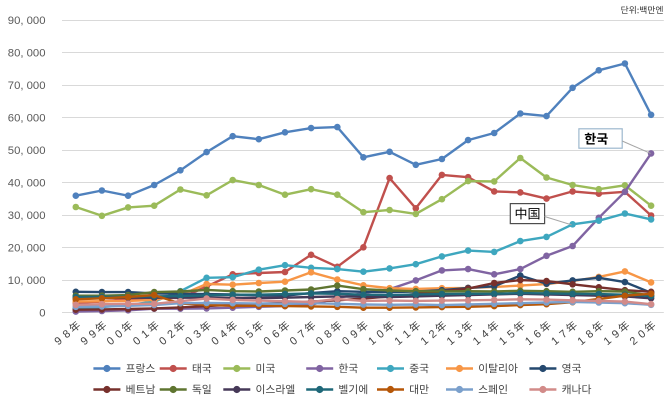 The height and width of the screenshot is (409, 670). What do you see at coordinates (27, 54) in the screenshot?
I see `svg-text: 80, 000` at bounding box center [27, 54].